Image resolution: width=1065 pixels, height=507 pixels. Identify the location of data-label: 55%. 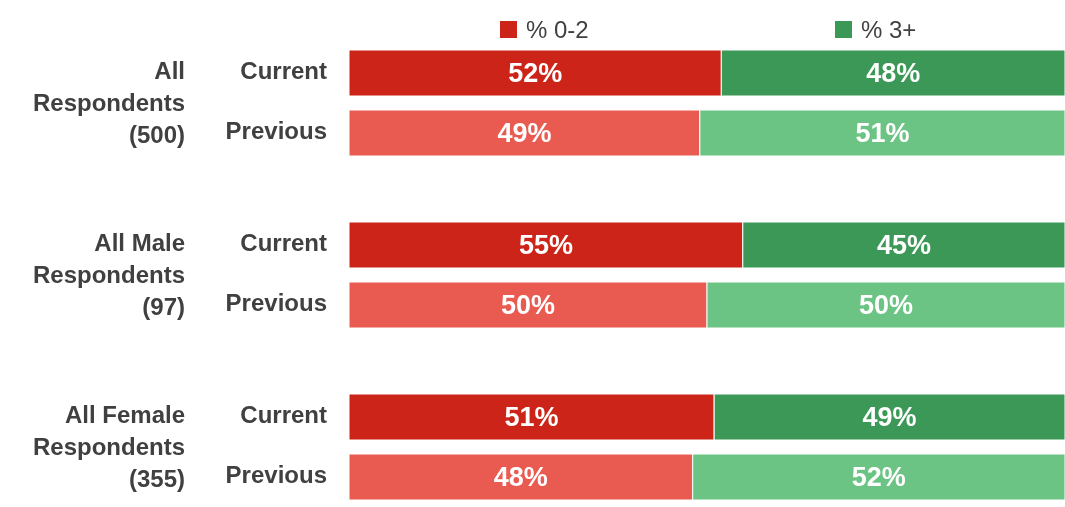
(545, 245).